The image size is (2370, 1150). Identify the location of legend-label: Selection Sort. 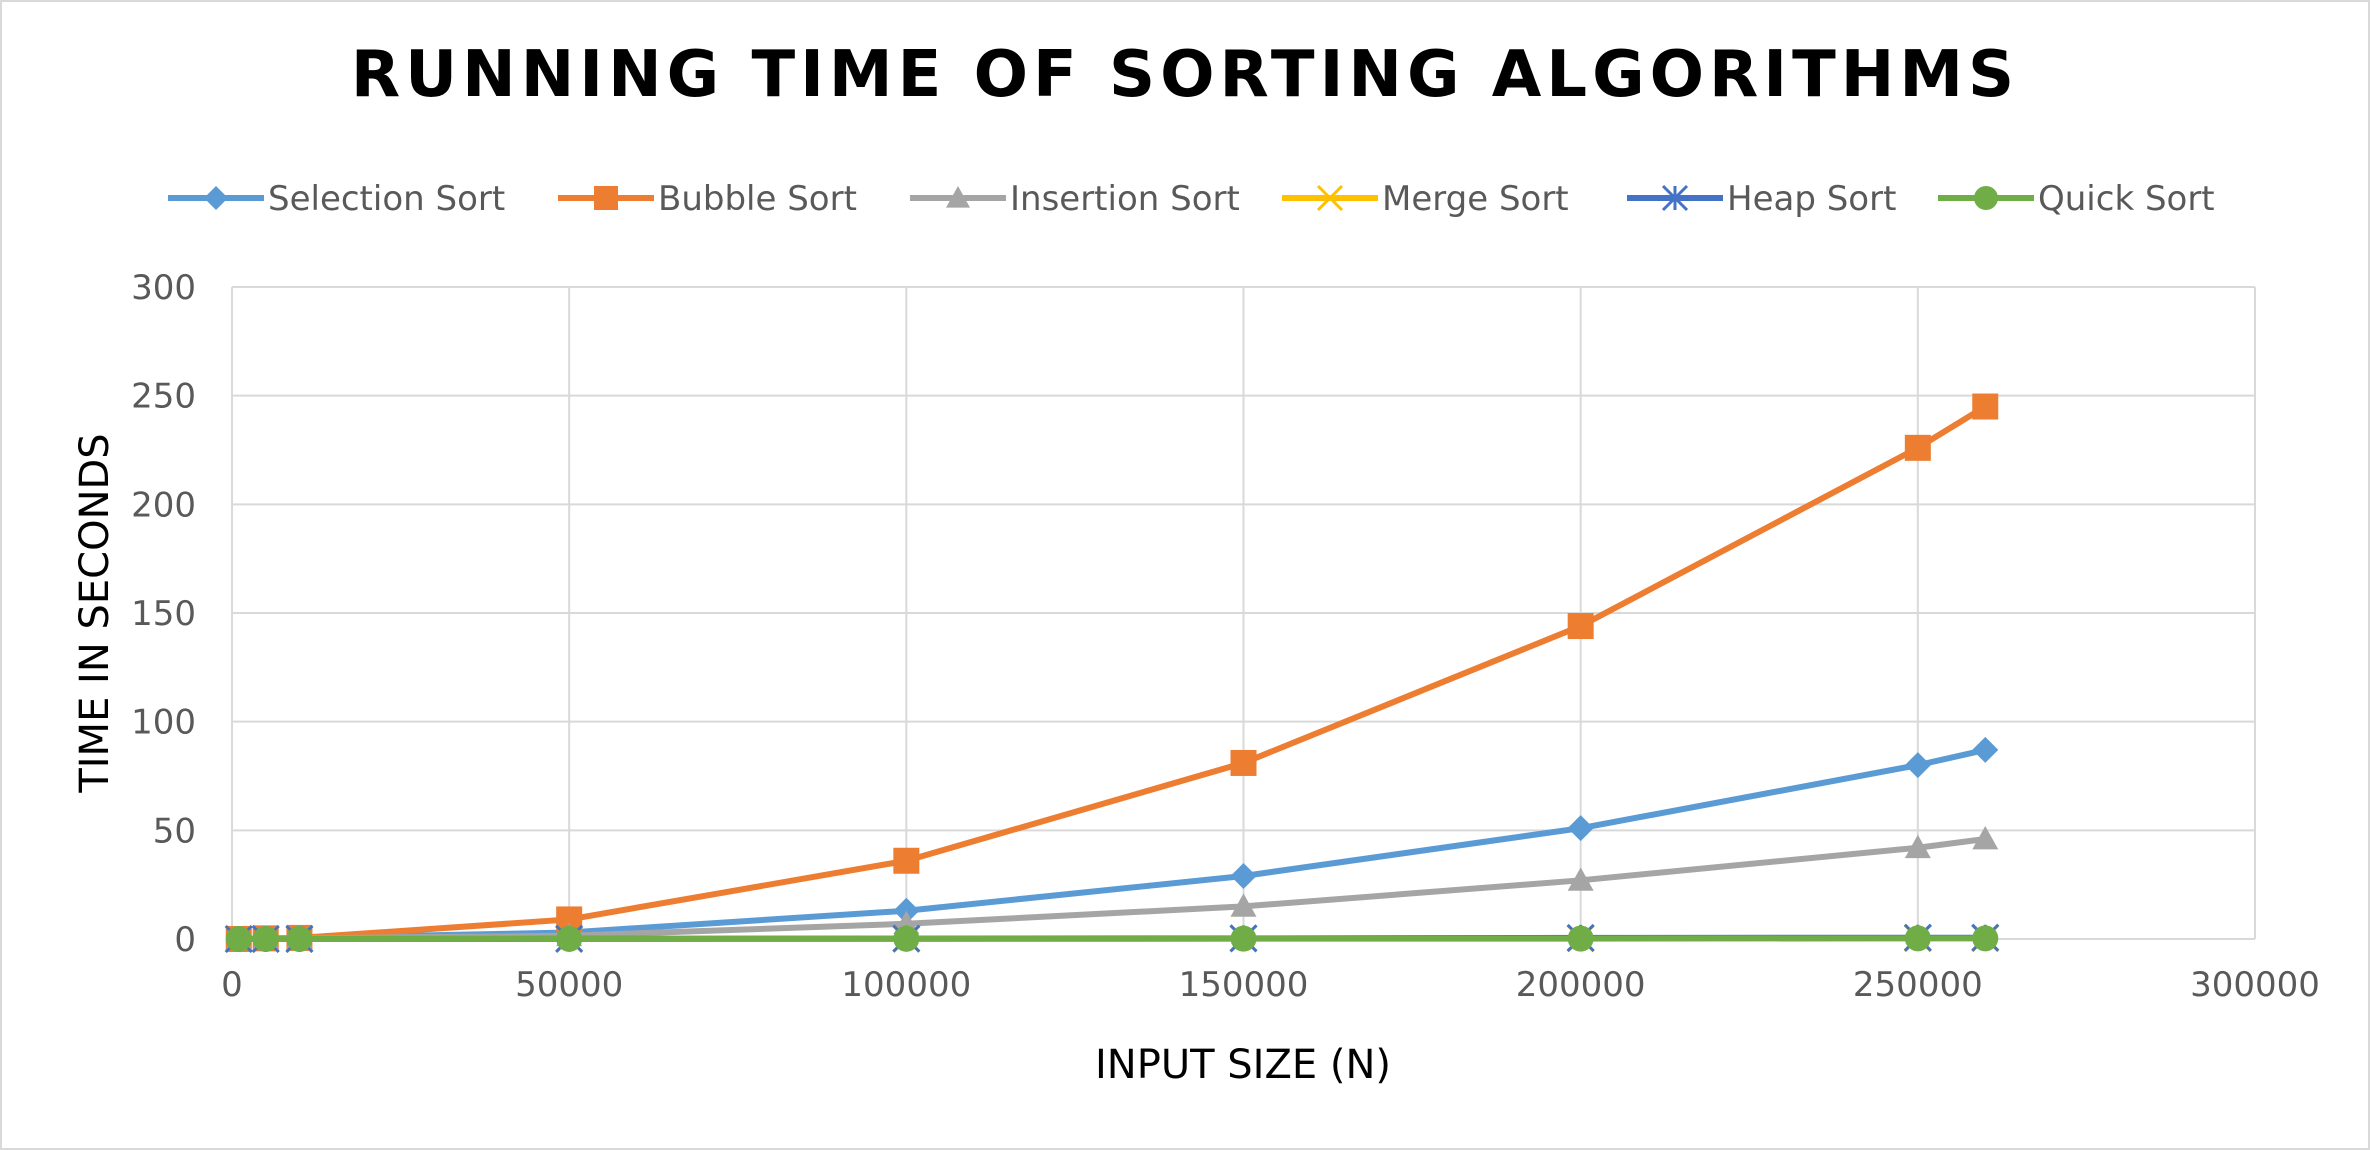
(386, 199).